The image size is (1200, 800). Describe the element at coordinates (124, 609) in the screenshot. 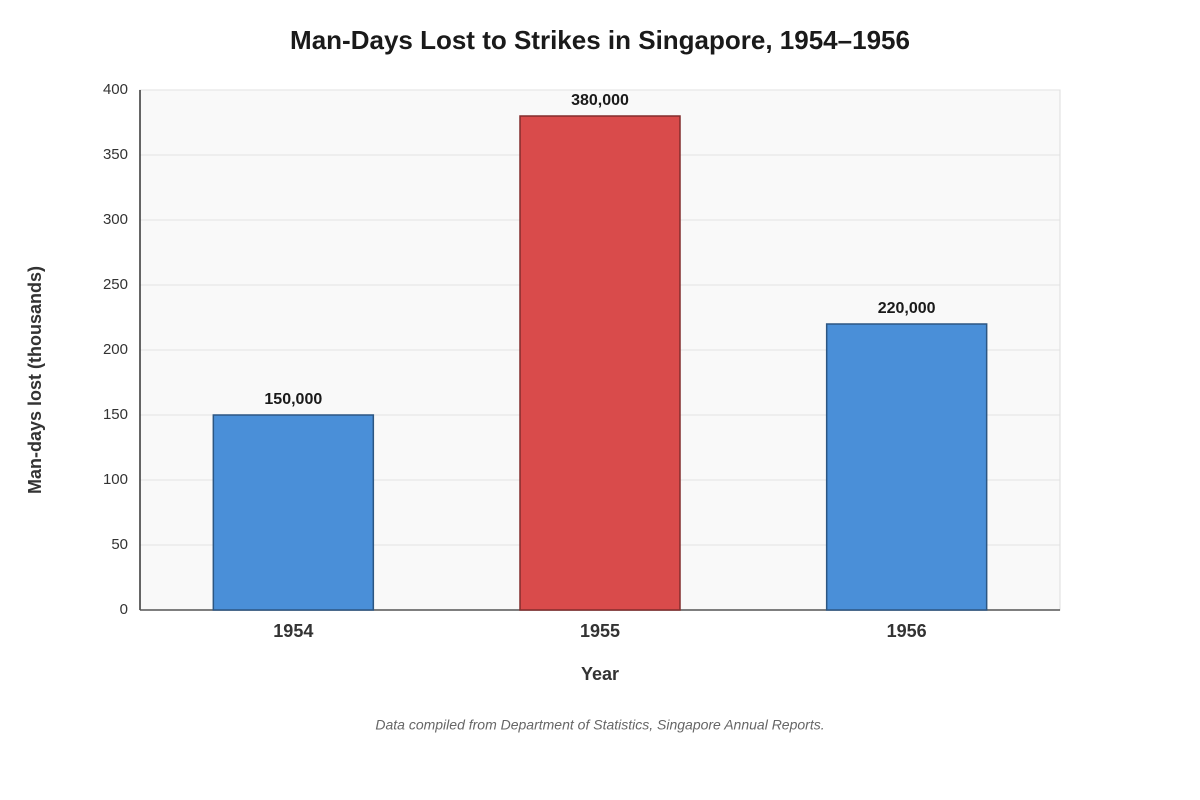

I see `y-tick-label: 0` at that location.